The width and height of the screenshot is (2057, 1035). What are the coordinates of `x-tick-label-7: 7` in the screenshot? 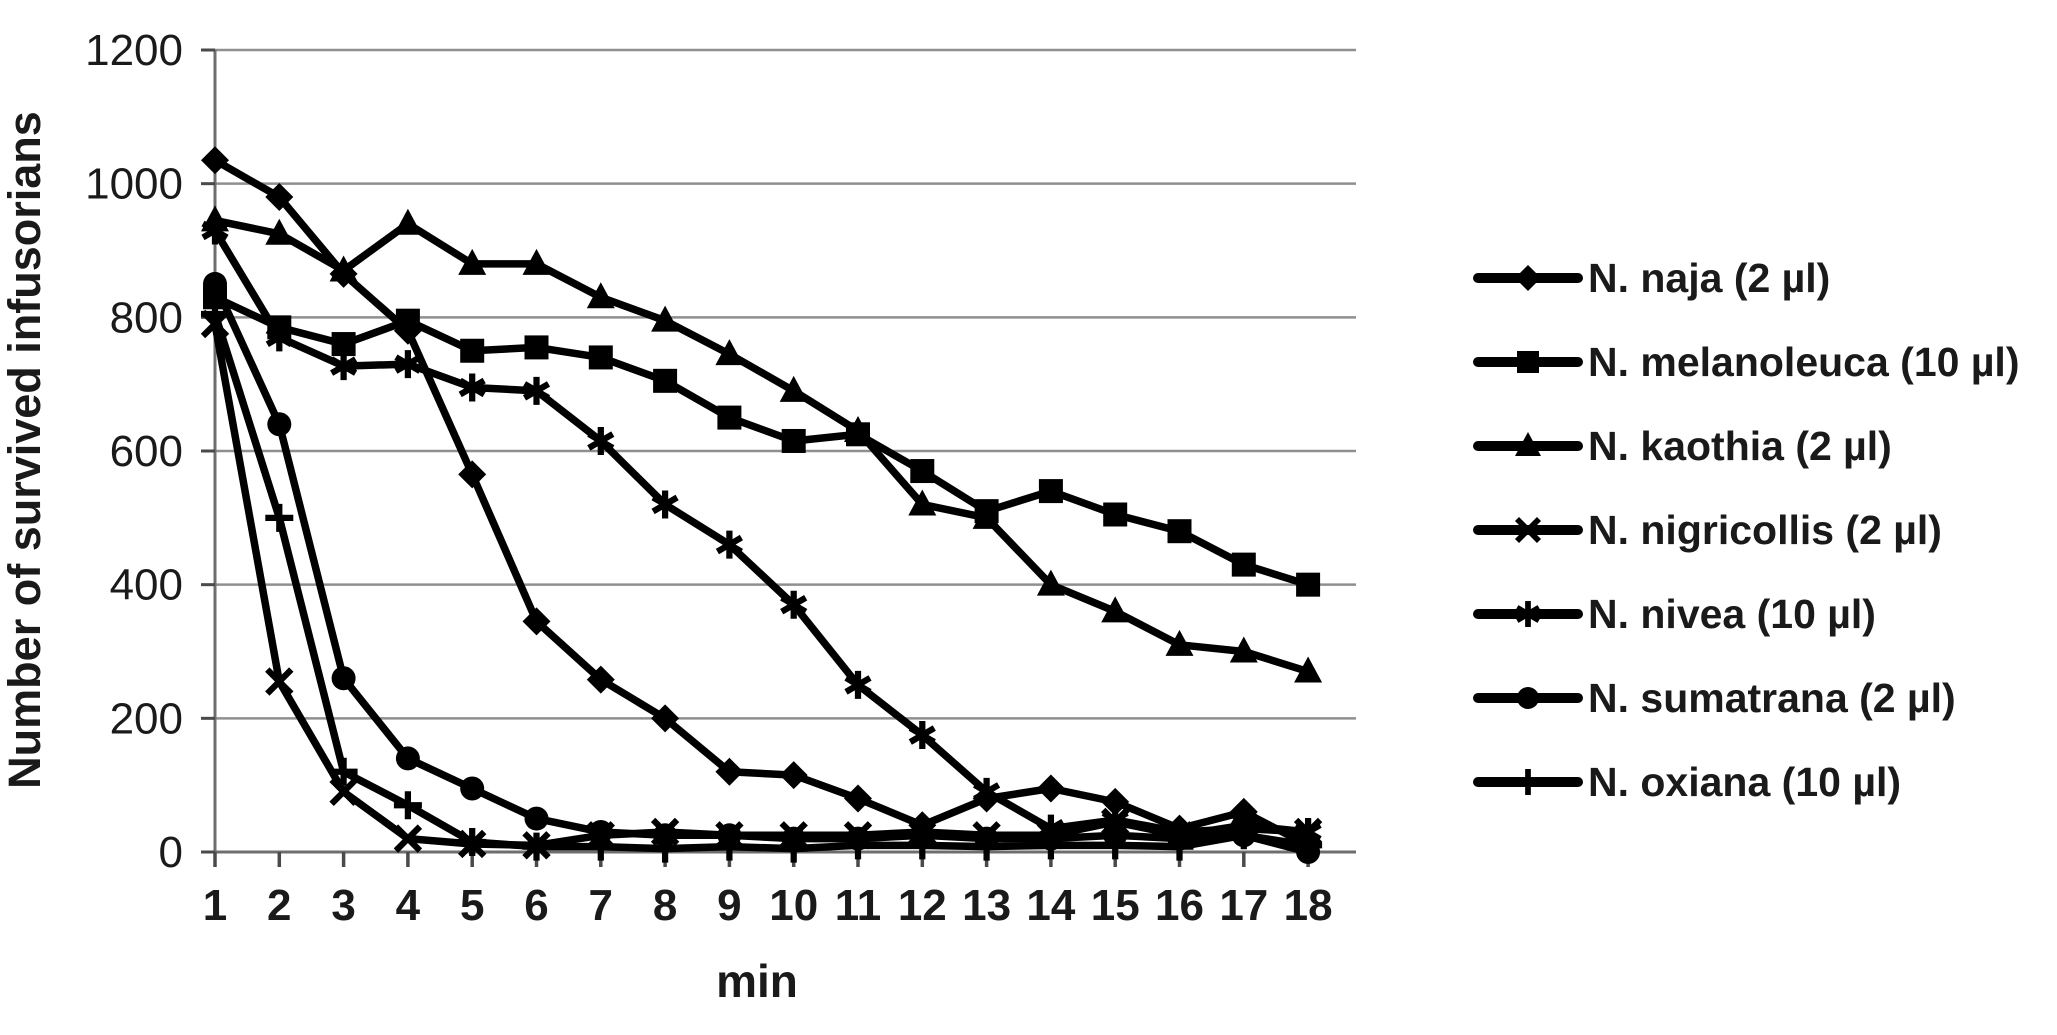 It's located at (601, 905).